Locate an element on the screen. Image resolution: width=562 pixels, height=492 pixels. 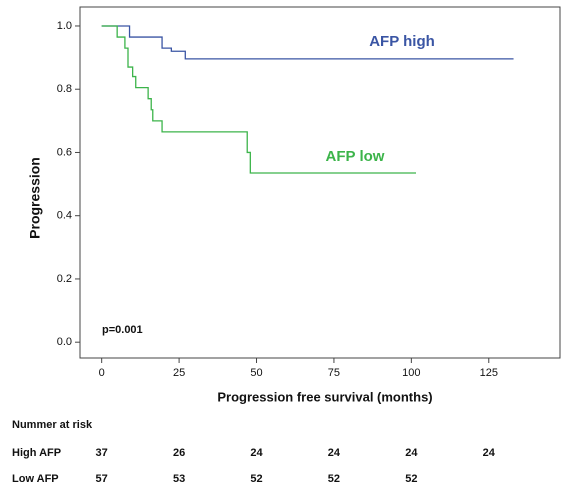
risk-value: 53 is located at coordinates (179, 479).